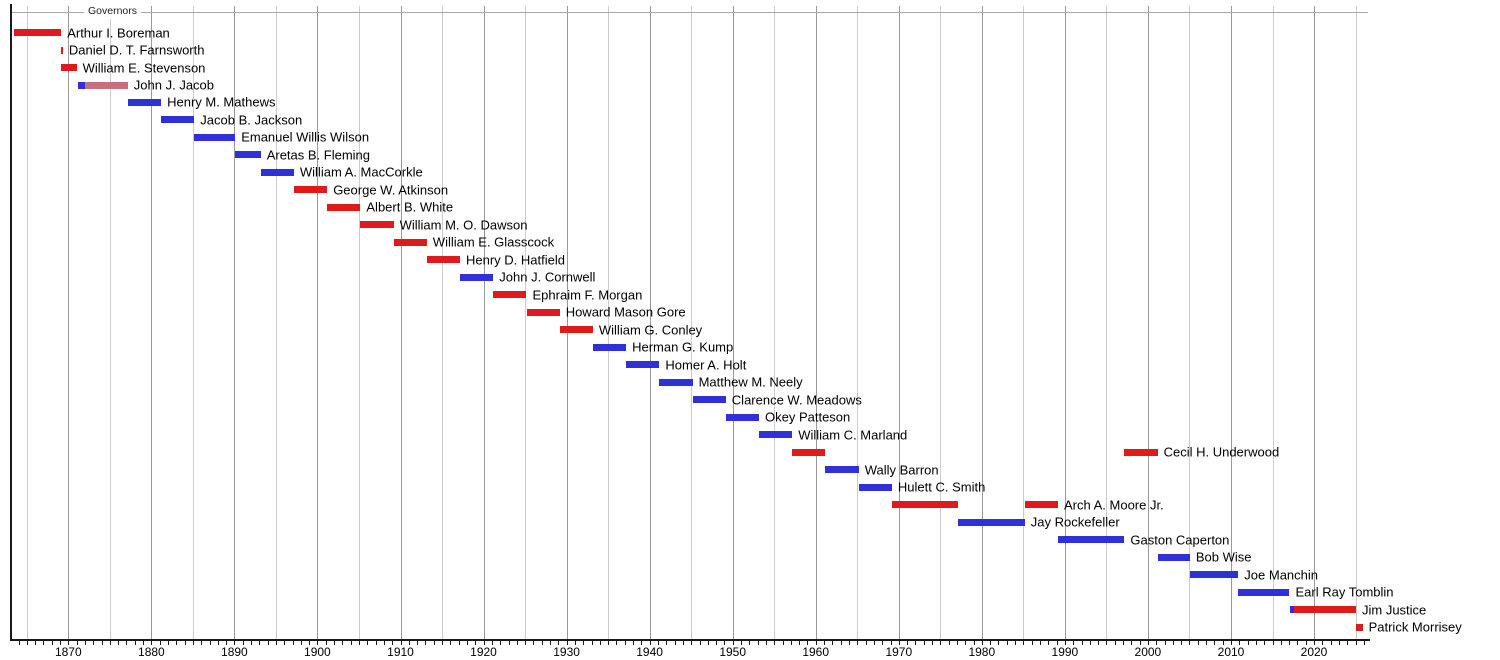 The width and height of the screenshot is (1500, 660). Describe the element at coordinates (587, 295) in the screenshot. I see `governor-name-label: Ephraim F. Morgan` at that location.